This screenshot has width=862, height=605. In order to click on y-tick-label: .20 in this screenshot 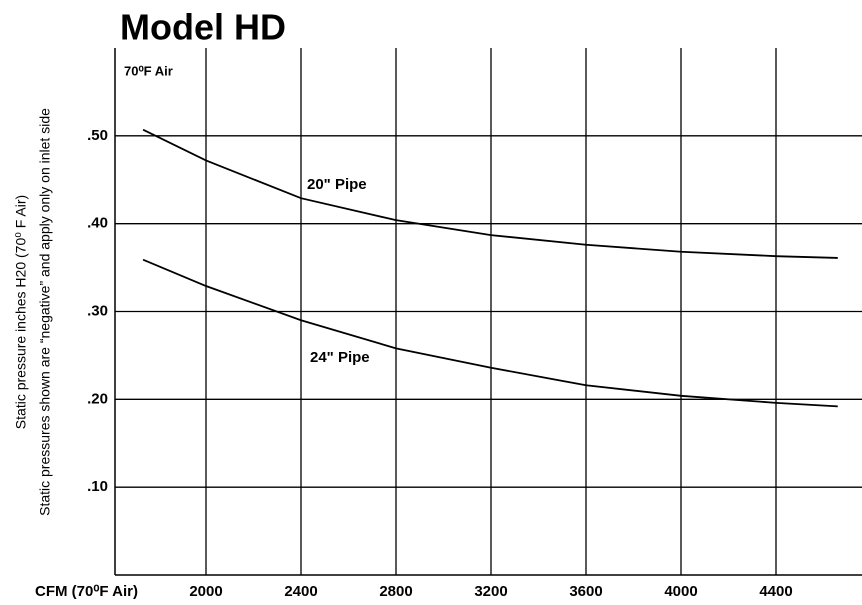, I will do `click(97, 398)`.